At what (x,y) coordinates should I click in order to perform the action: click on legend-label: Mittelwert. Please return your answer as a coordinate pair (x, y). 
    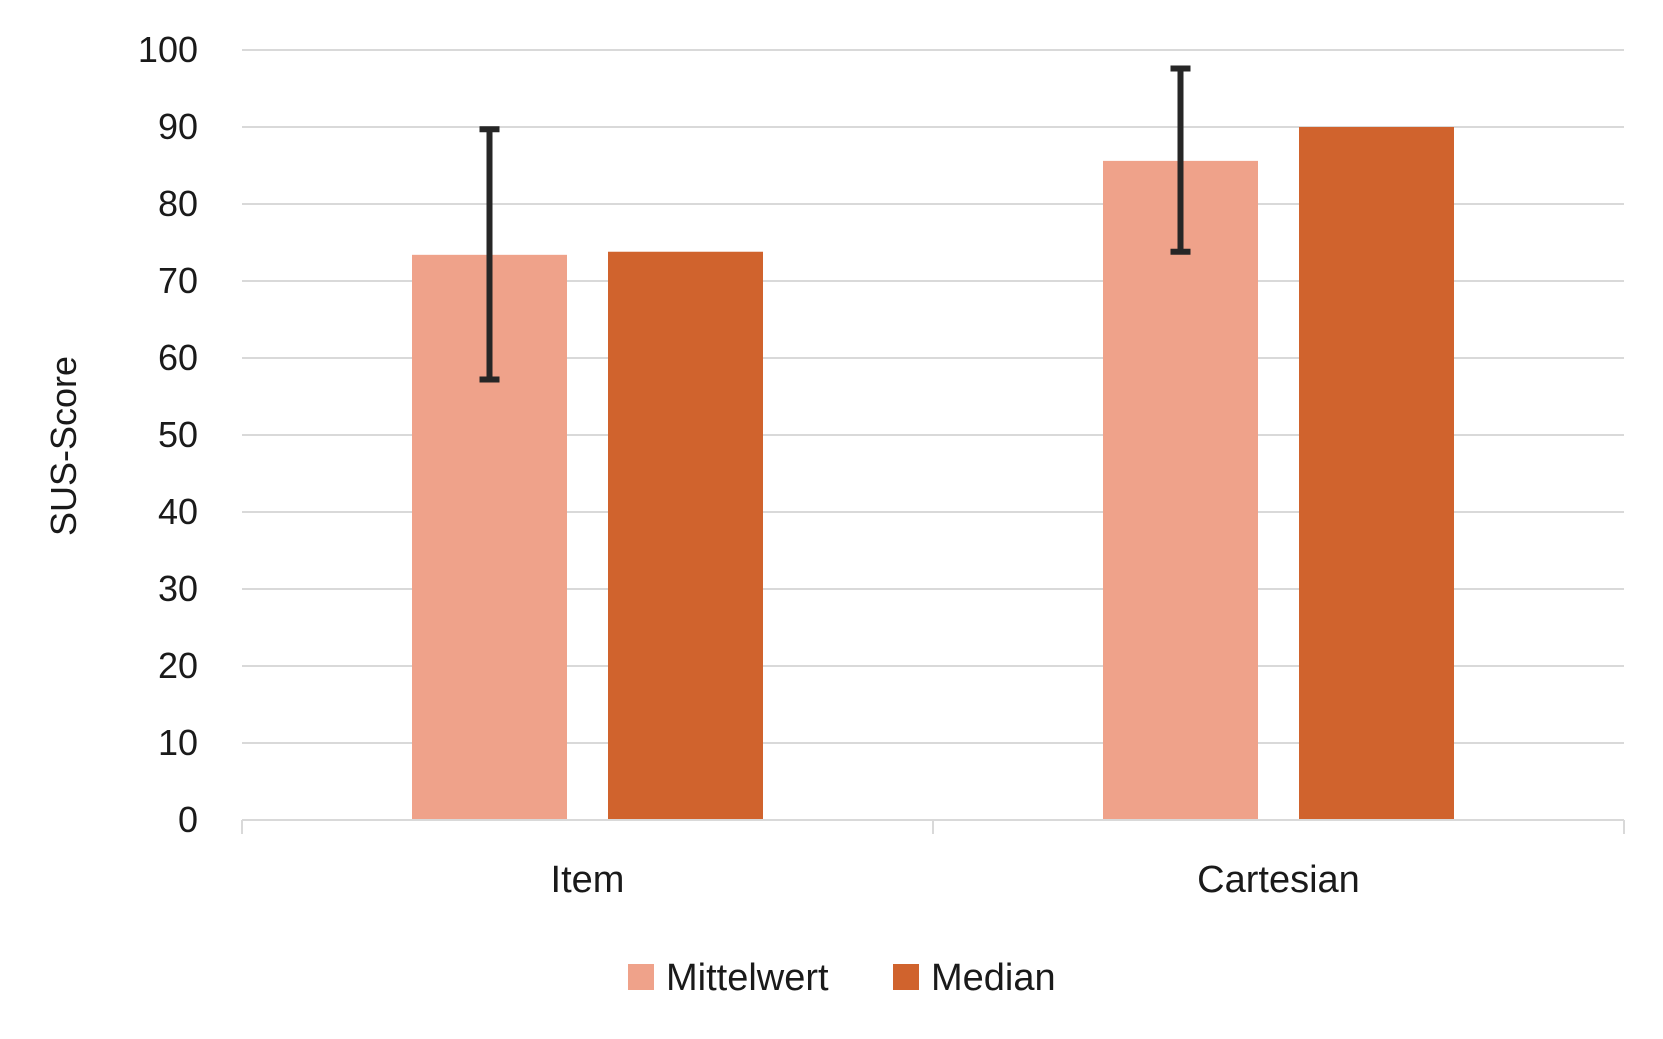
    Looking at the image, I should click on (747, 978).